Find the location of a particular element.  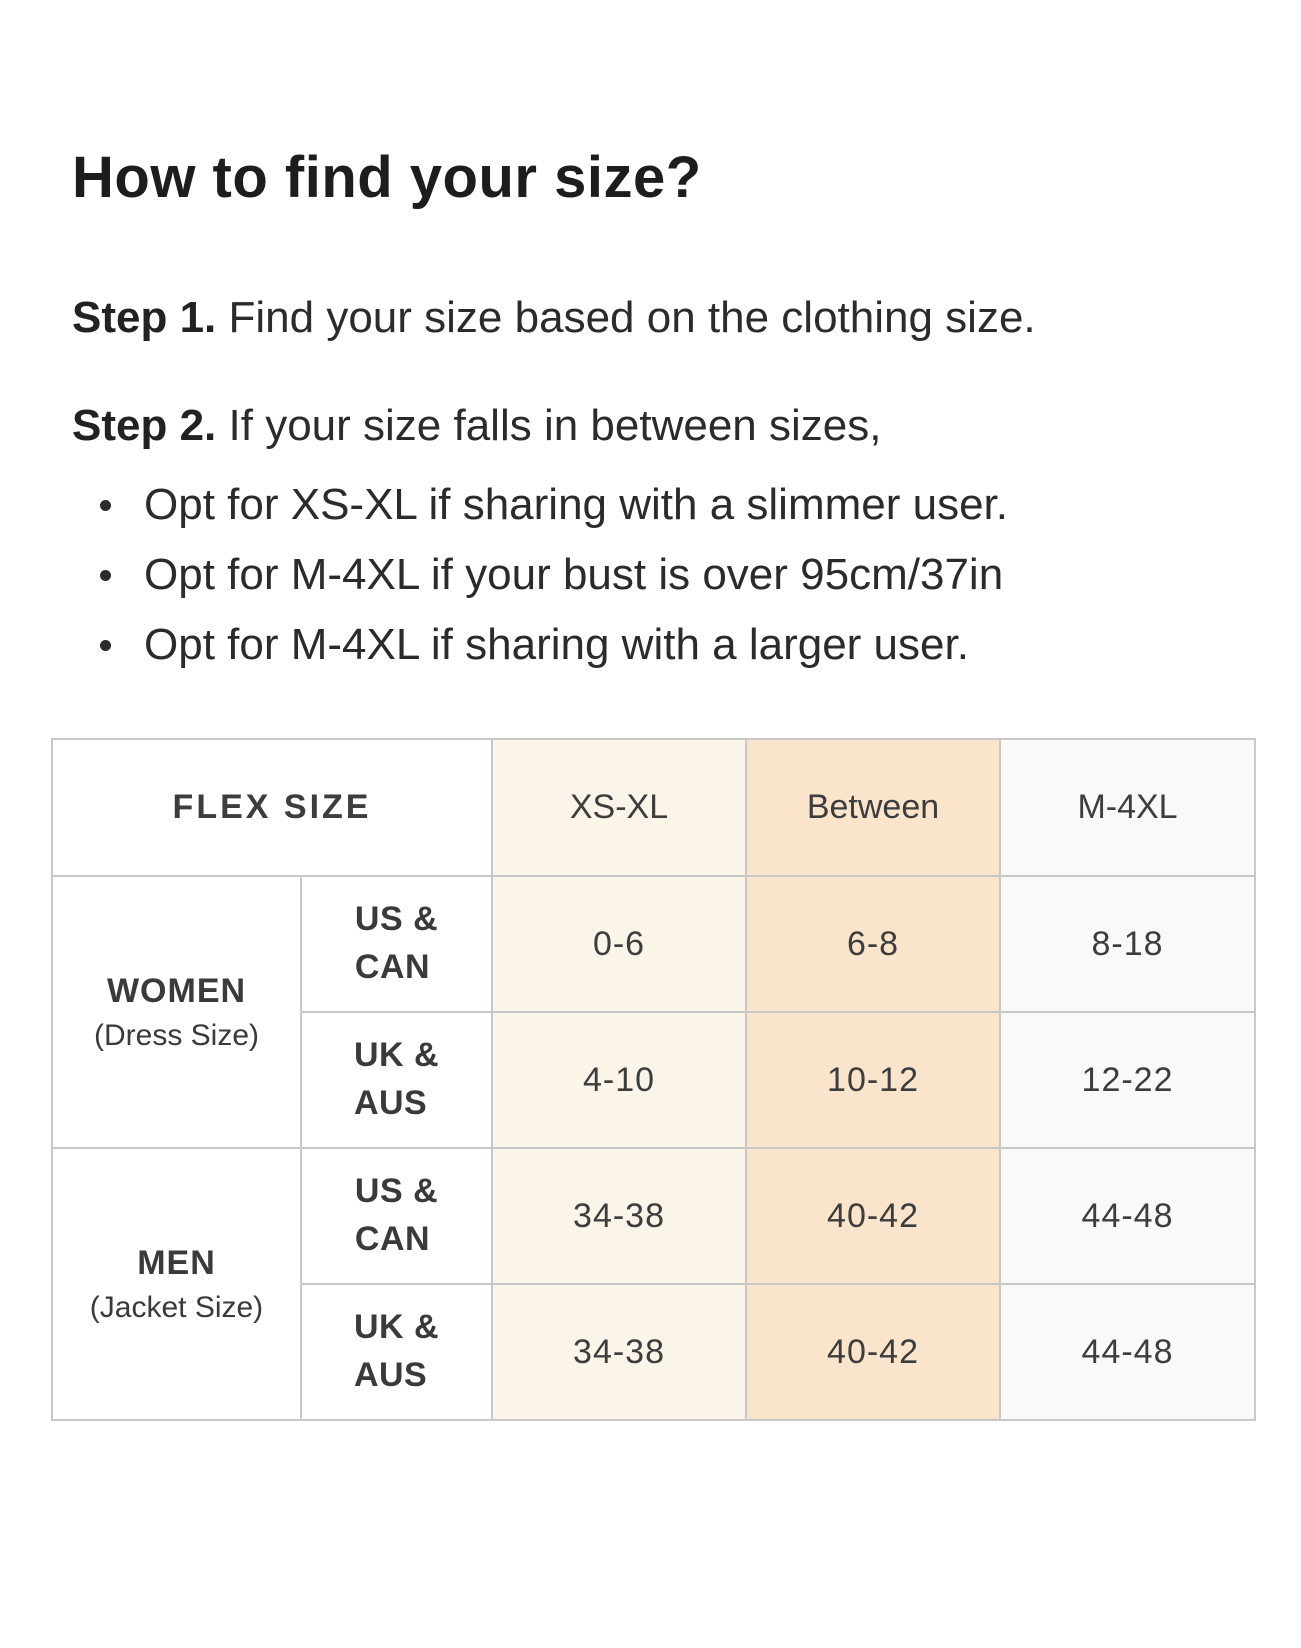

step-1-label: Step 1. is located at coordinates (144, 317).